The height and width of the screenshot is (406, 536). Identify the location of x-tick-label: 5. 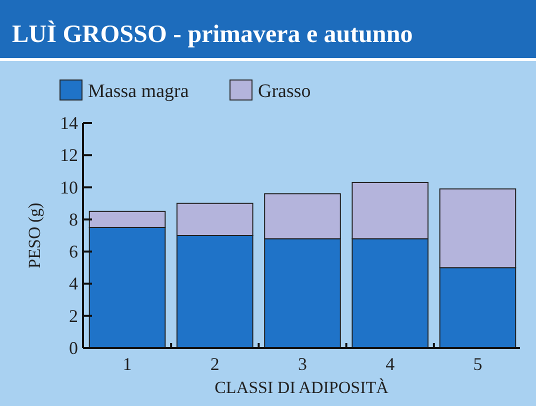
(477, 364).